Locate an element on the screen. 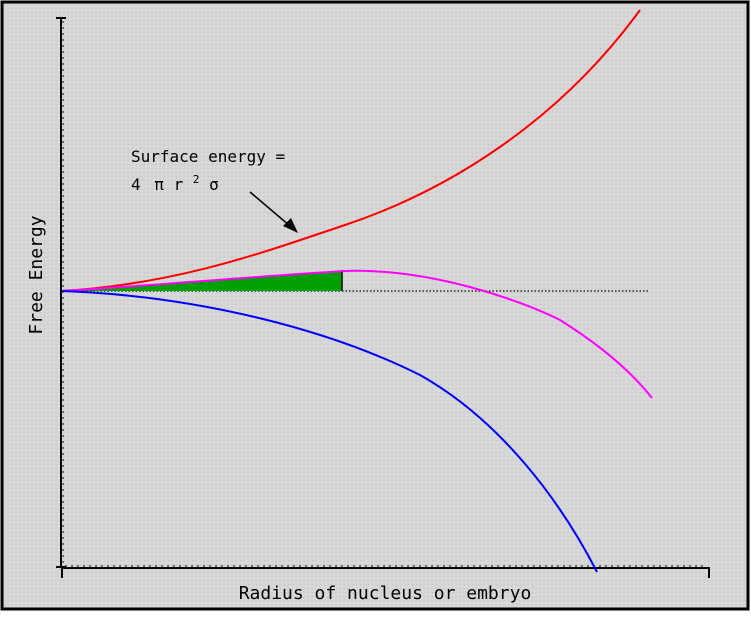 The image size is (751, 617). y-axis-label: Free Energy is located at coordinates (36, 274).